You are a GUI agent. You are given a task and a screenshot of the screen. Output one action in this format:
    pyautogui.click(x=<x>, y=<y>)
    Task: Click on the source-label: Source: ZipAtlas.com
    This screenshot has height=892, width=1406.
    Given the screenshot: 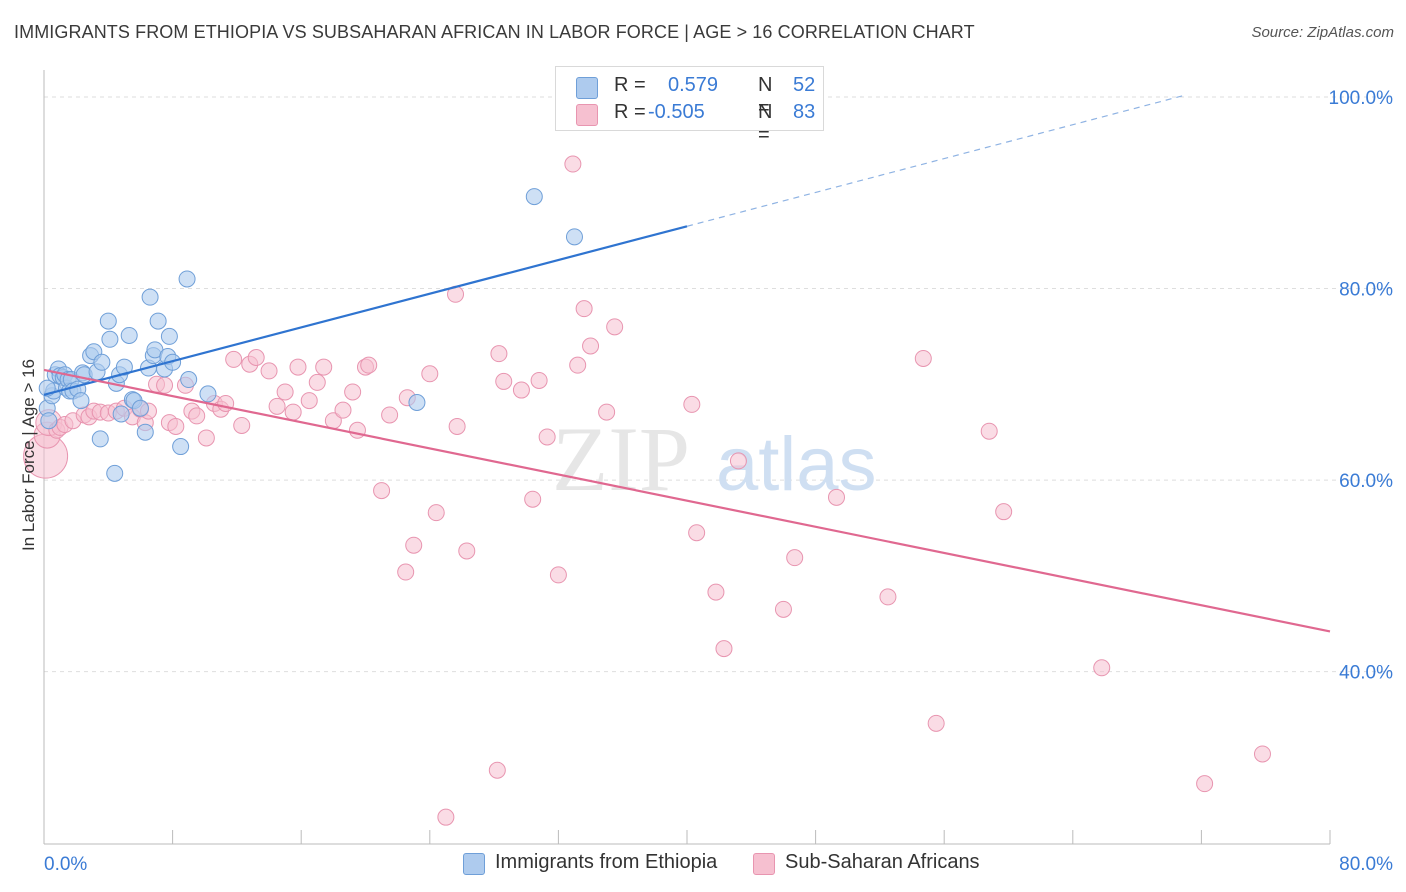 What is the action you would take?
    pyautogui.click(x=1322, y=32)
    